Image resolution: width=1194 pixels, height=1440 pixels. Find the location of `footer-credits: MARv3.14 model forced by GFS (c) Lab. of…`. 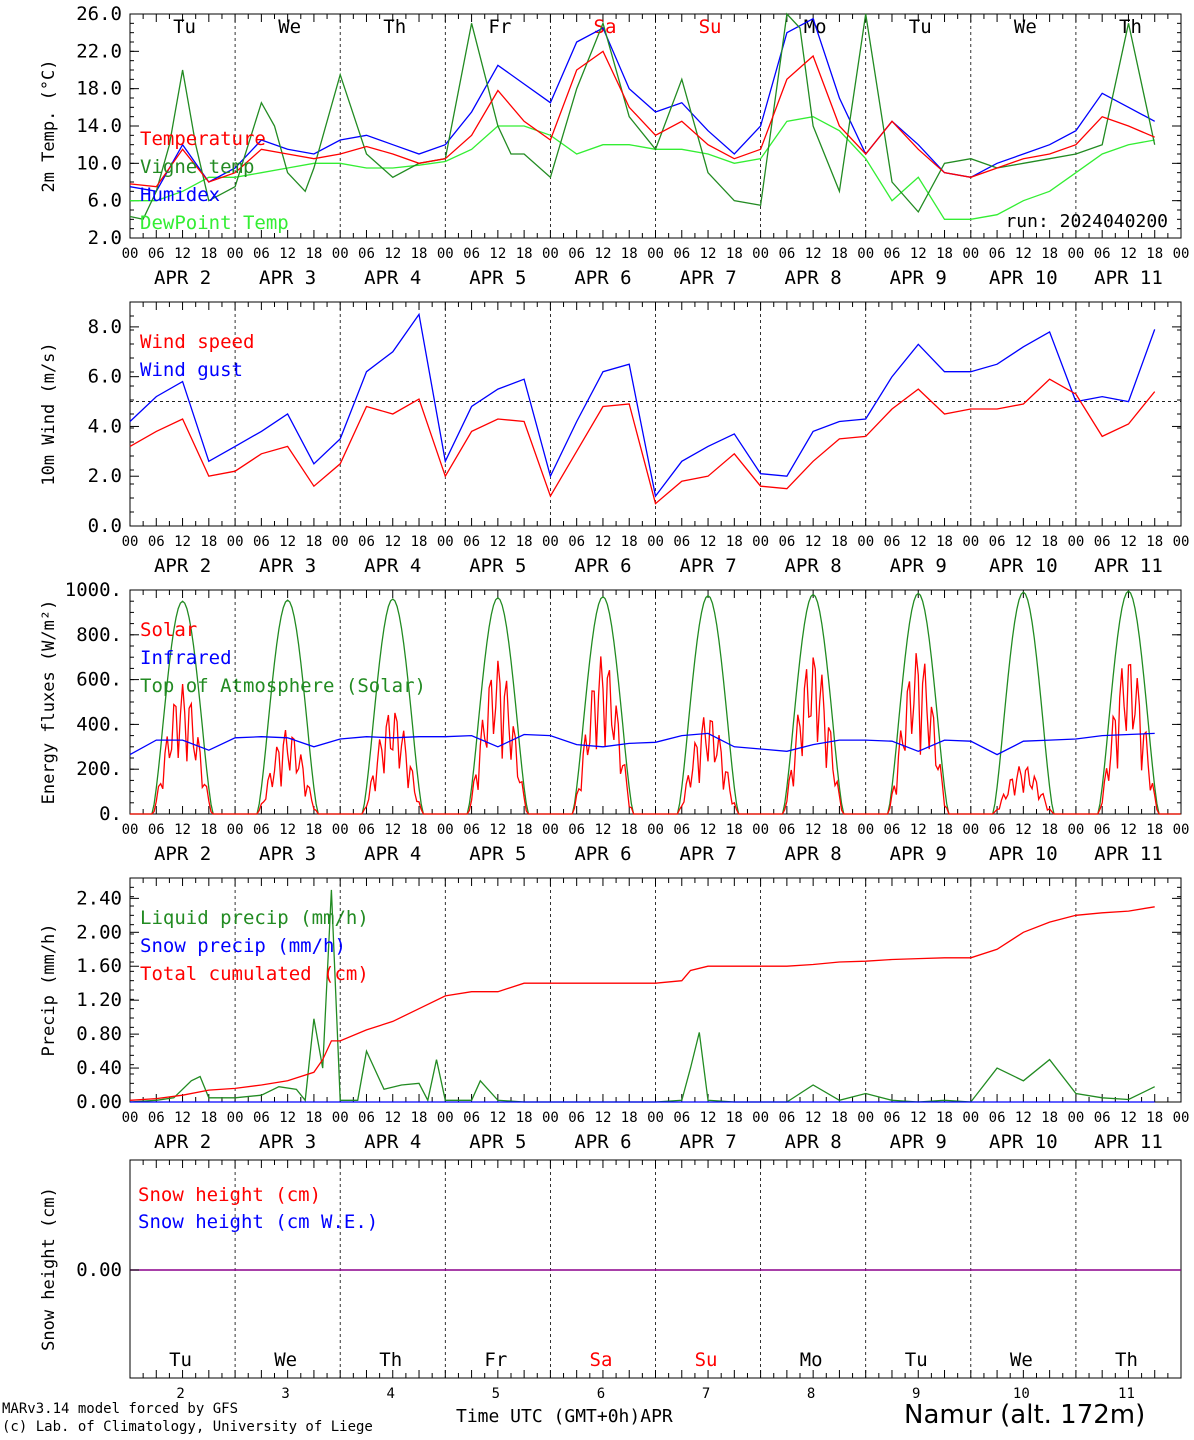

footer-credits: MARv3.14 model forced by GFS (c) Lab. of… is located at coordinates (187, 1418).